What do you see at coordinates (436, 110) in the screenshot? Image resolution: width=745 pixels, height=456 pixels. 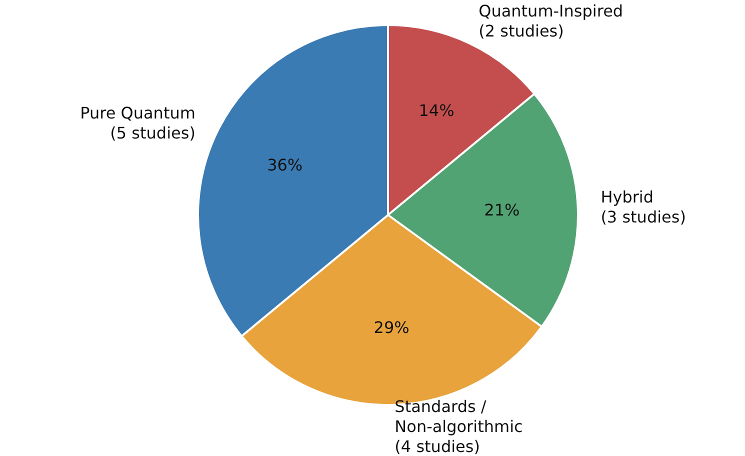 I see `data-label: 14%` at bounding box center [436, 110].